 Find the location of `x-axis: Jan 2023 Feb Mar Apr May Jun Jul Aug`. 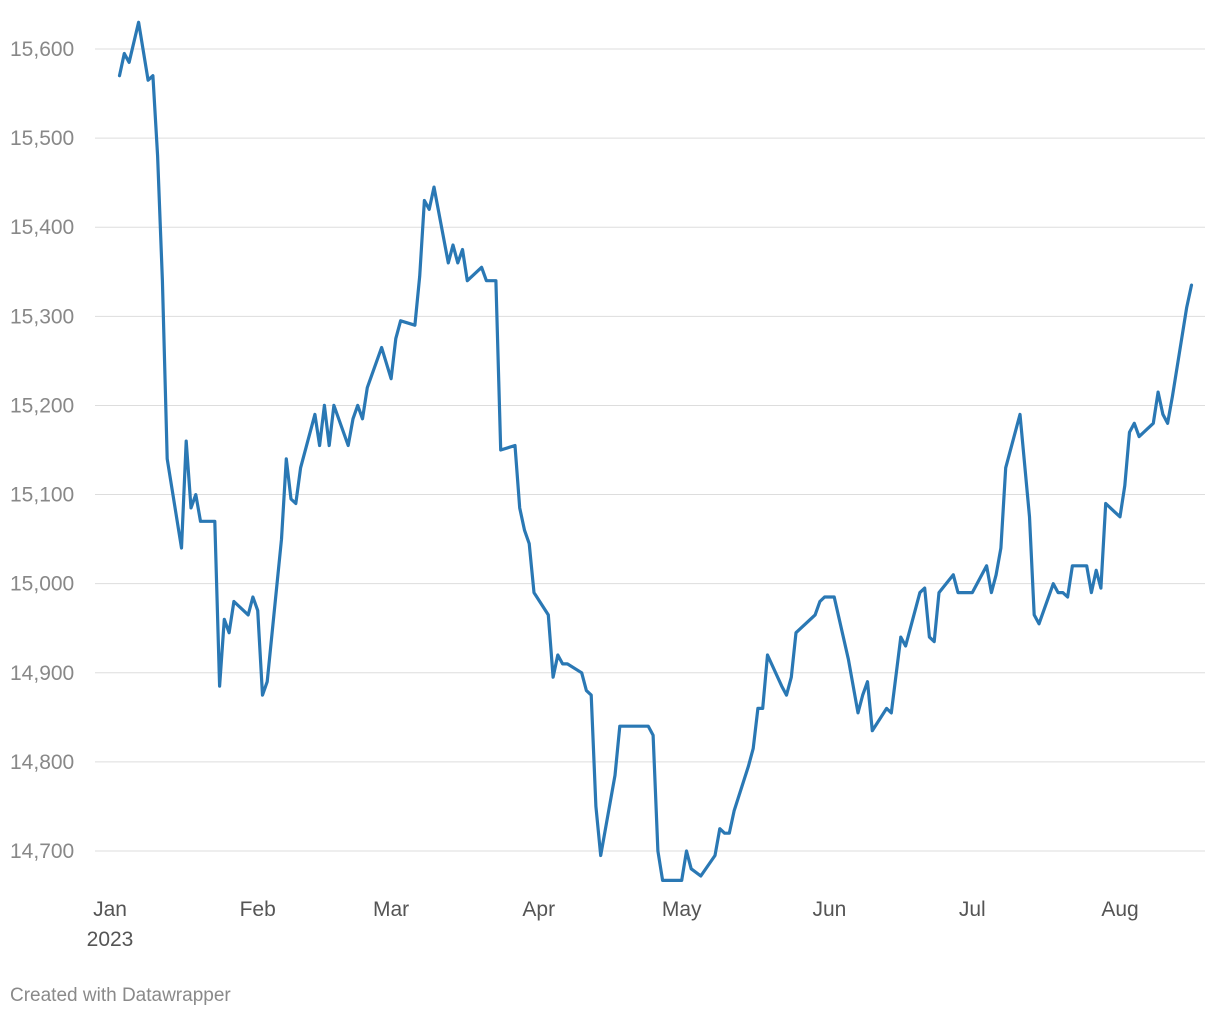

x-axis: Jan 2023 Feb Mar Apr May Jun Jul Aug is located at coordinates (613, 924).